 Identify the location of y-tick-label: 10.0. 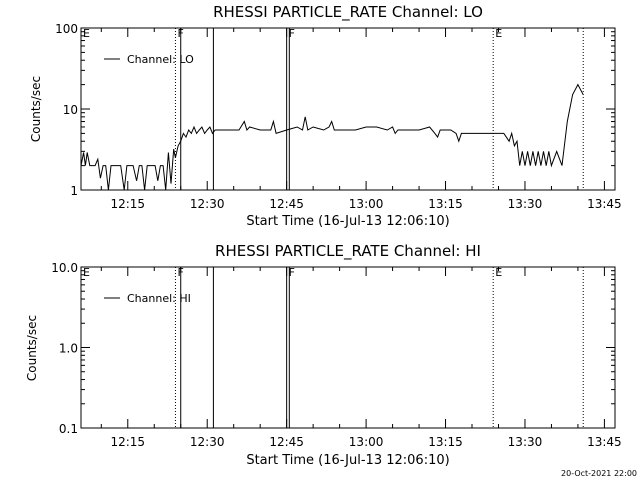
(64, 268).